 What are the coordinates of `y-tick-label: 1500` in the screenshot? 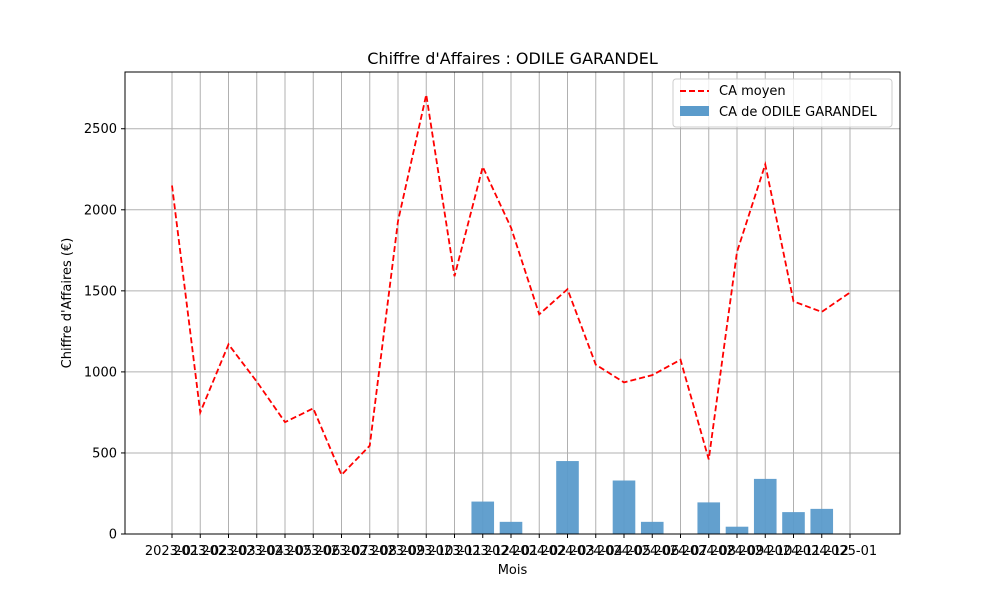 It's located at (100, 291).